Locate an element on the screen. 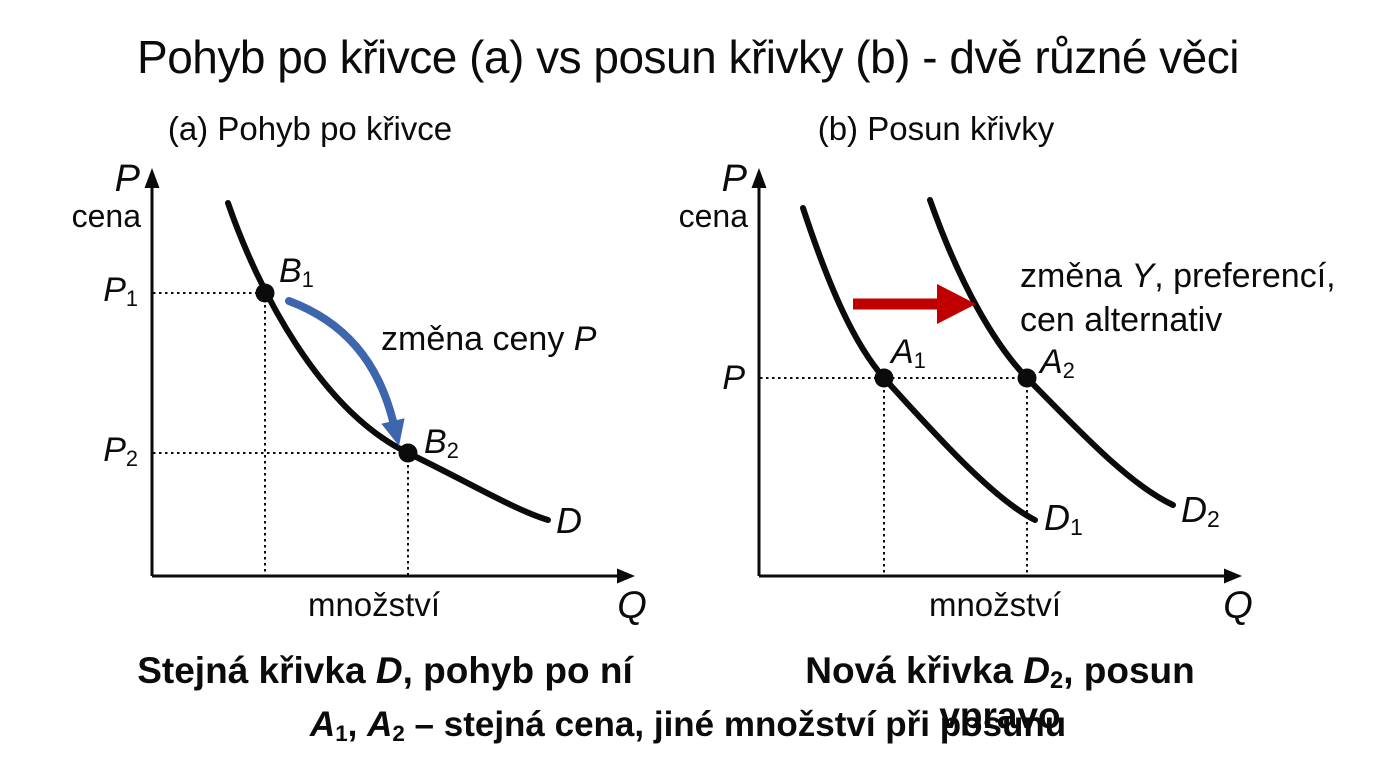 The height and width of the screenshot is (768, 1376). a-x-axis-word: množství is located at coordinates (374, 604).